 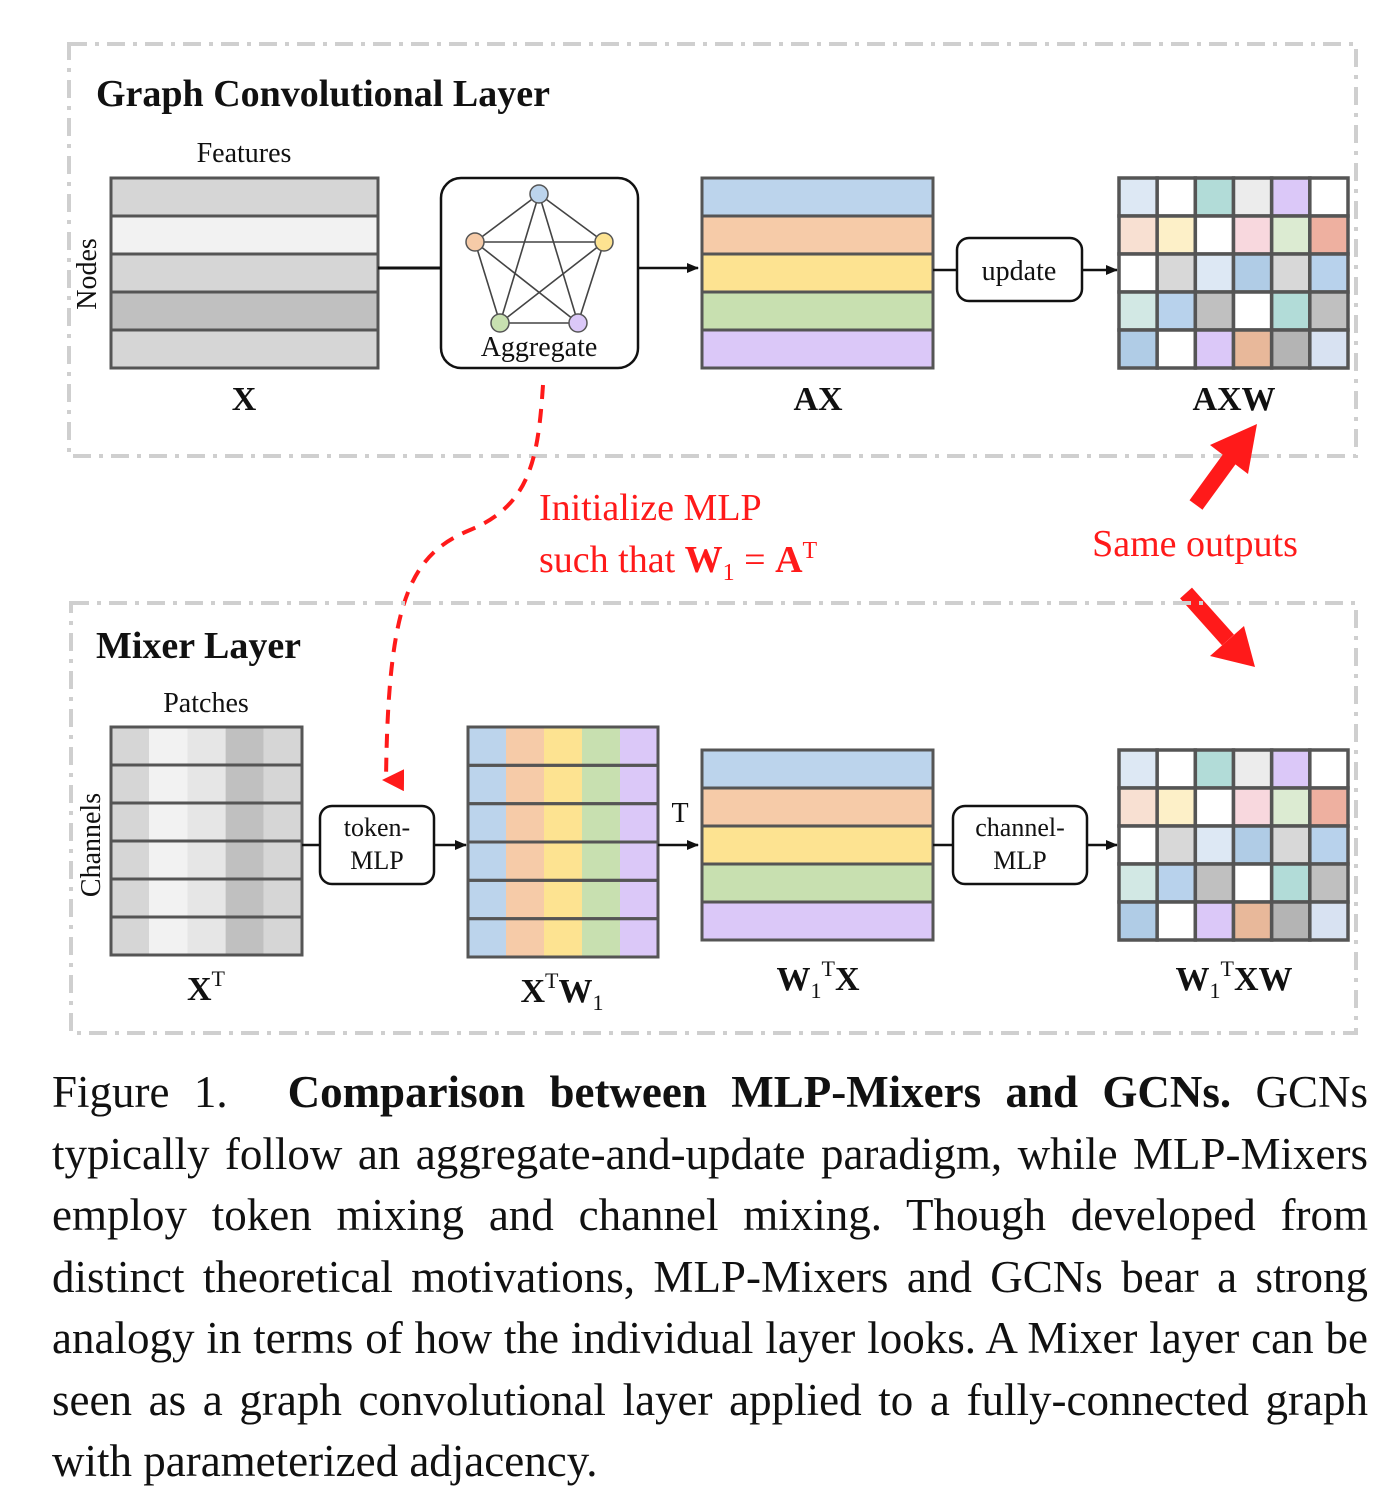 I want to click on x-matrix, so click(x=244, y=273).